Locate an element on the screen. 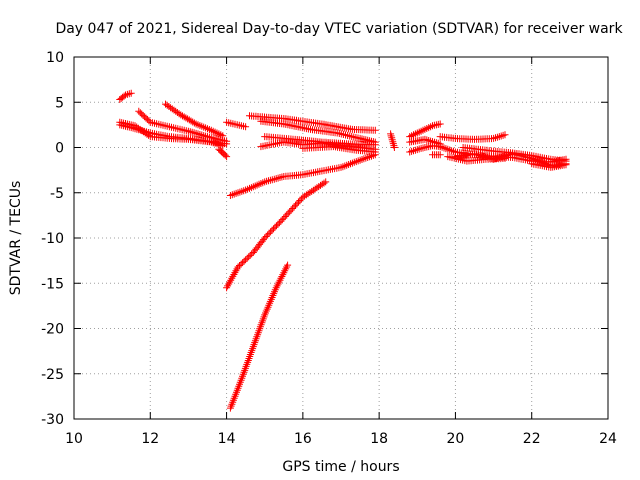 This screenshot has height=480, width=640. x-tick-label: 10 is located at coordinates (74, 439).